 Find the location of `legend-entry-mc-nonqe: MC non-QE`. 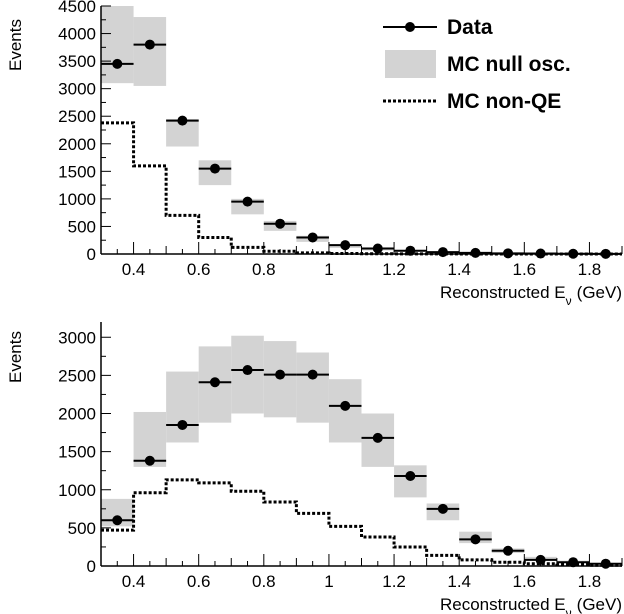

legend-entry-mc-nonqe: MC non-QE is located at coordinates (472, 101).